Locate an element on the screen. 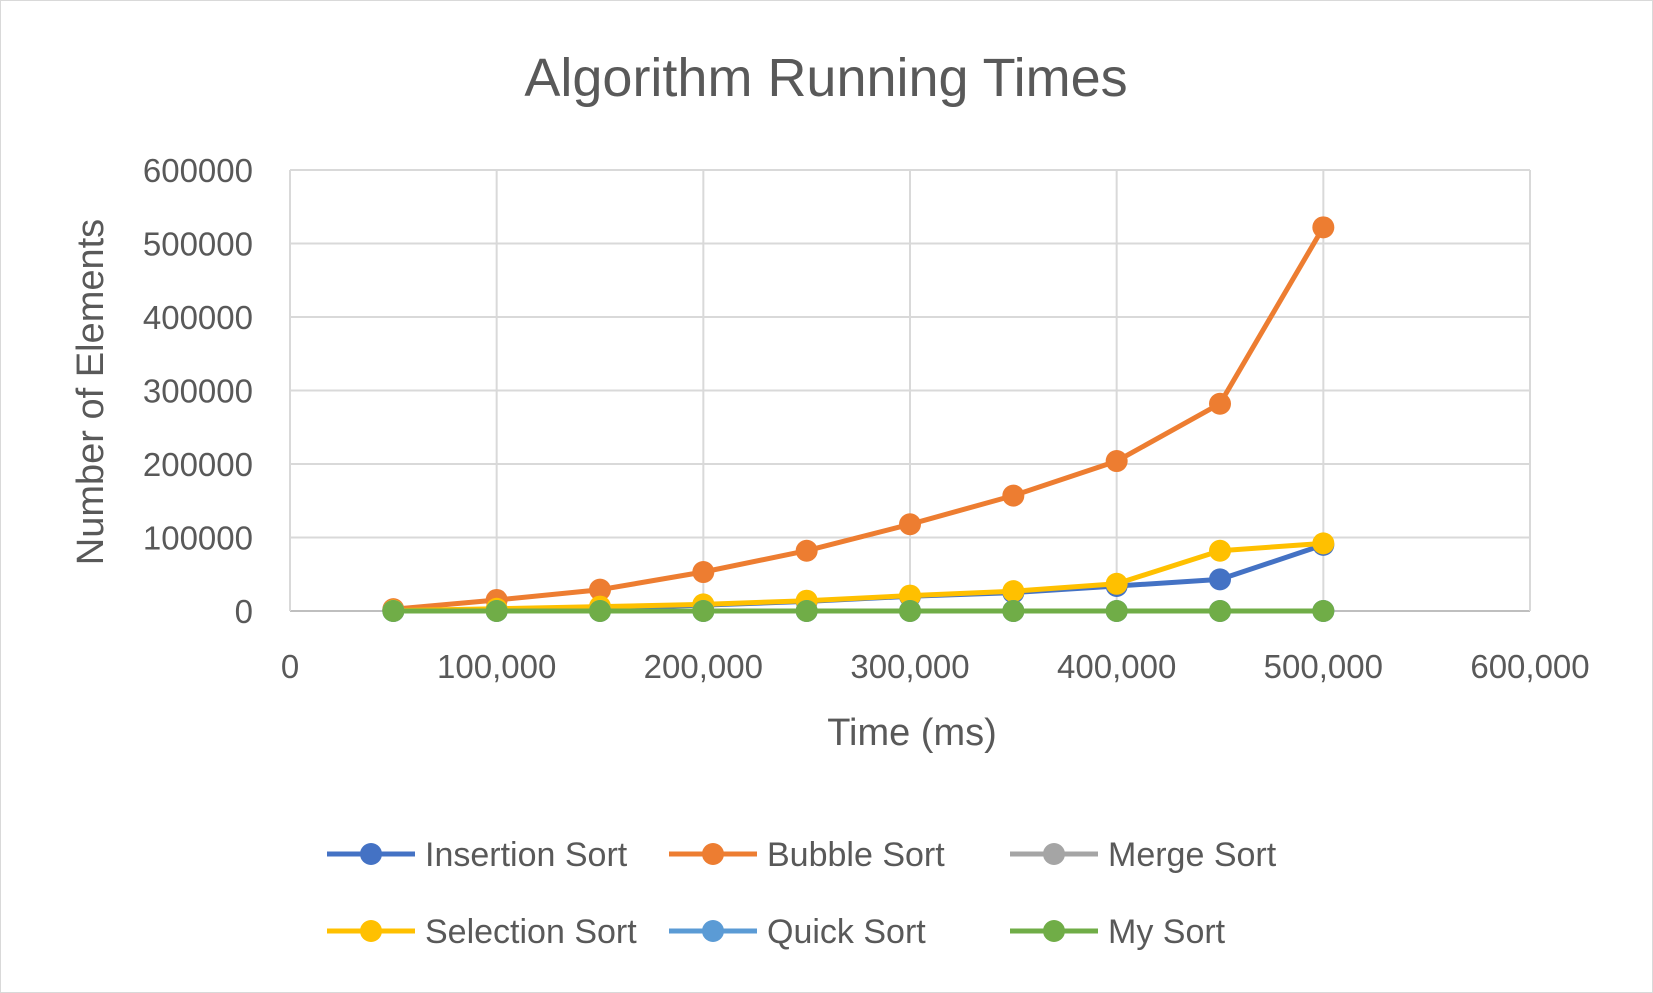 This screenshot has height=993, width=1653. legend-item-insertion-sort: Insertion Sort is located at coordinates (477, 855).